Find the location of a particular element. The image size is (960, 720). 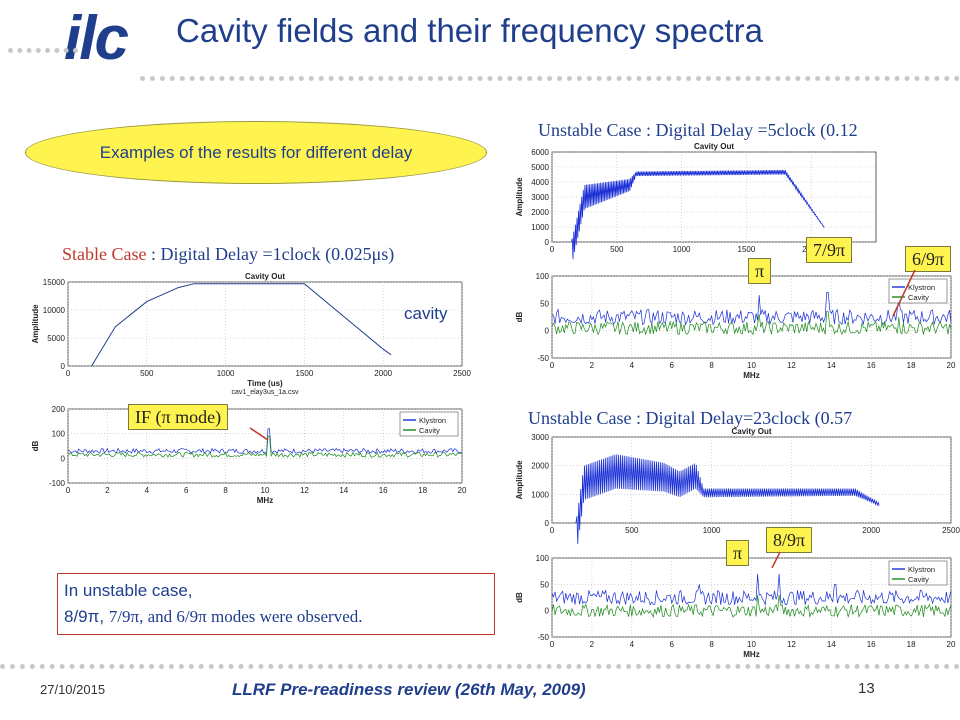

y-tick-label: 15000 is located at coordinates (54, 282).